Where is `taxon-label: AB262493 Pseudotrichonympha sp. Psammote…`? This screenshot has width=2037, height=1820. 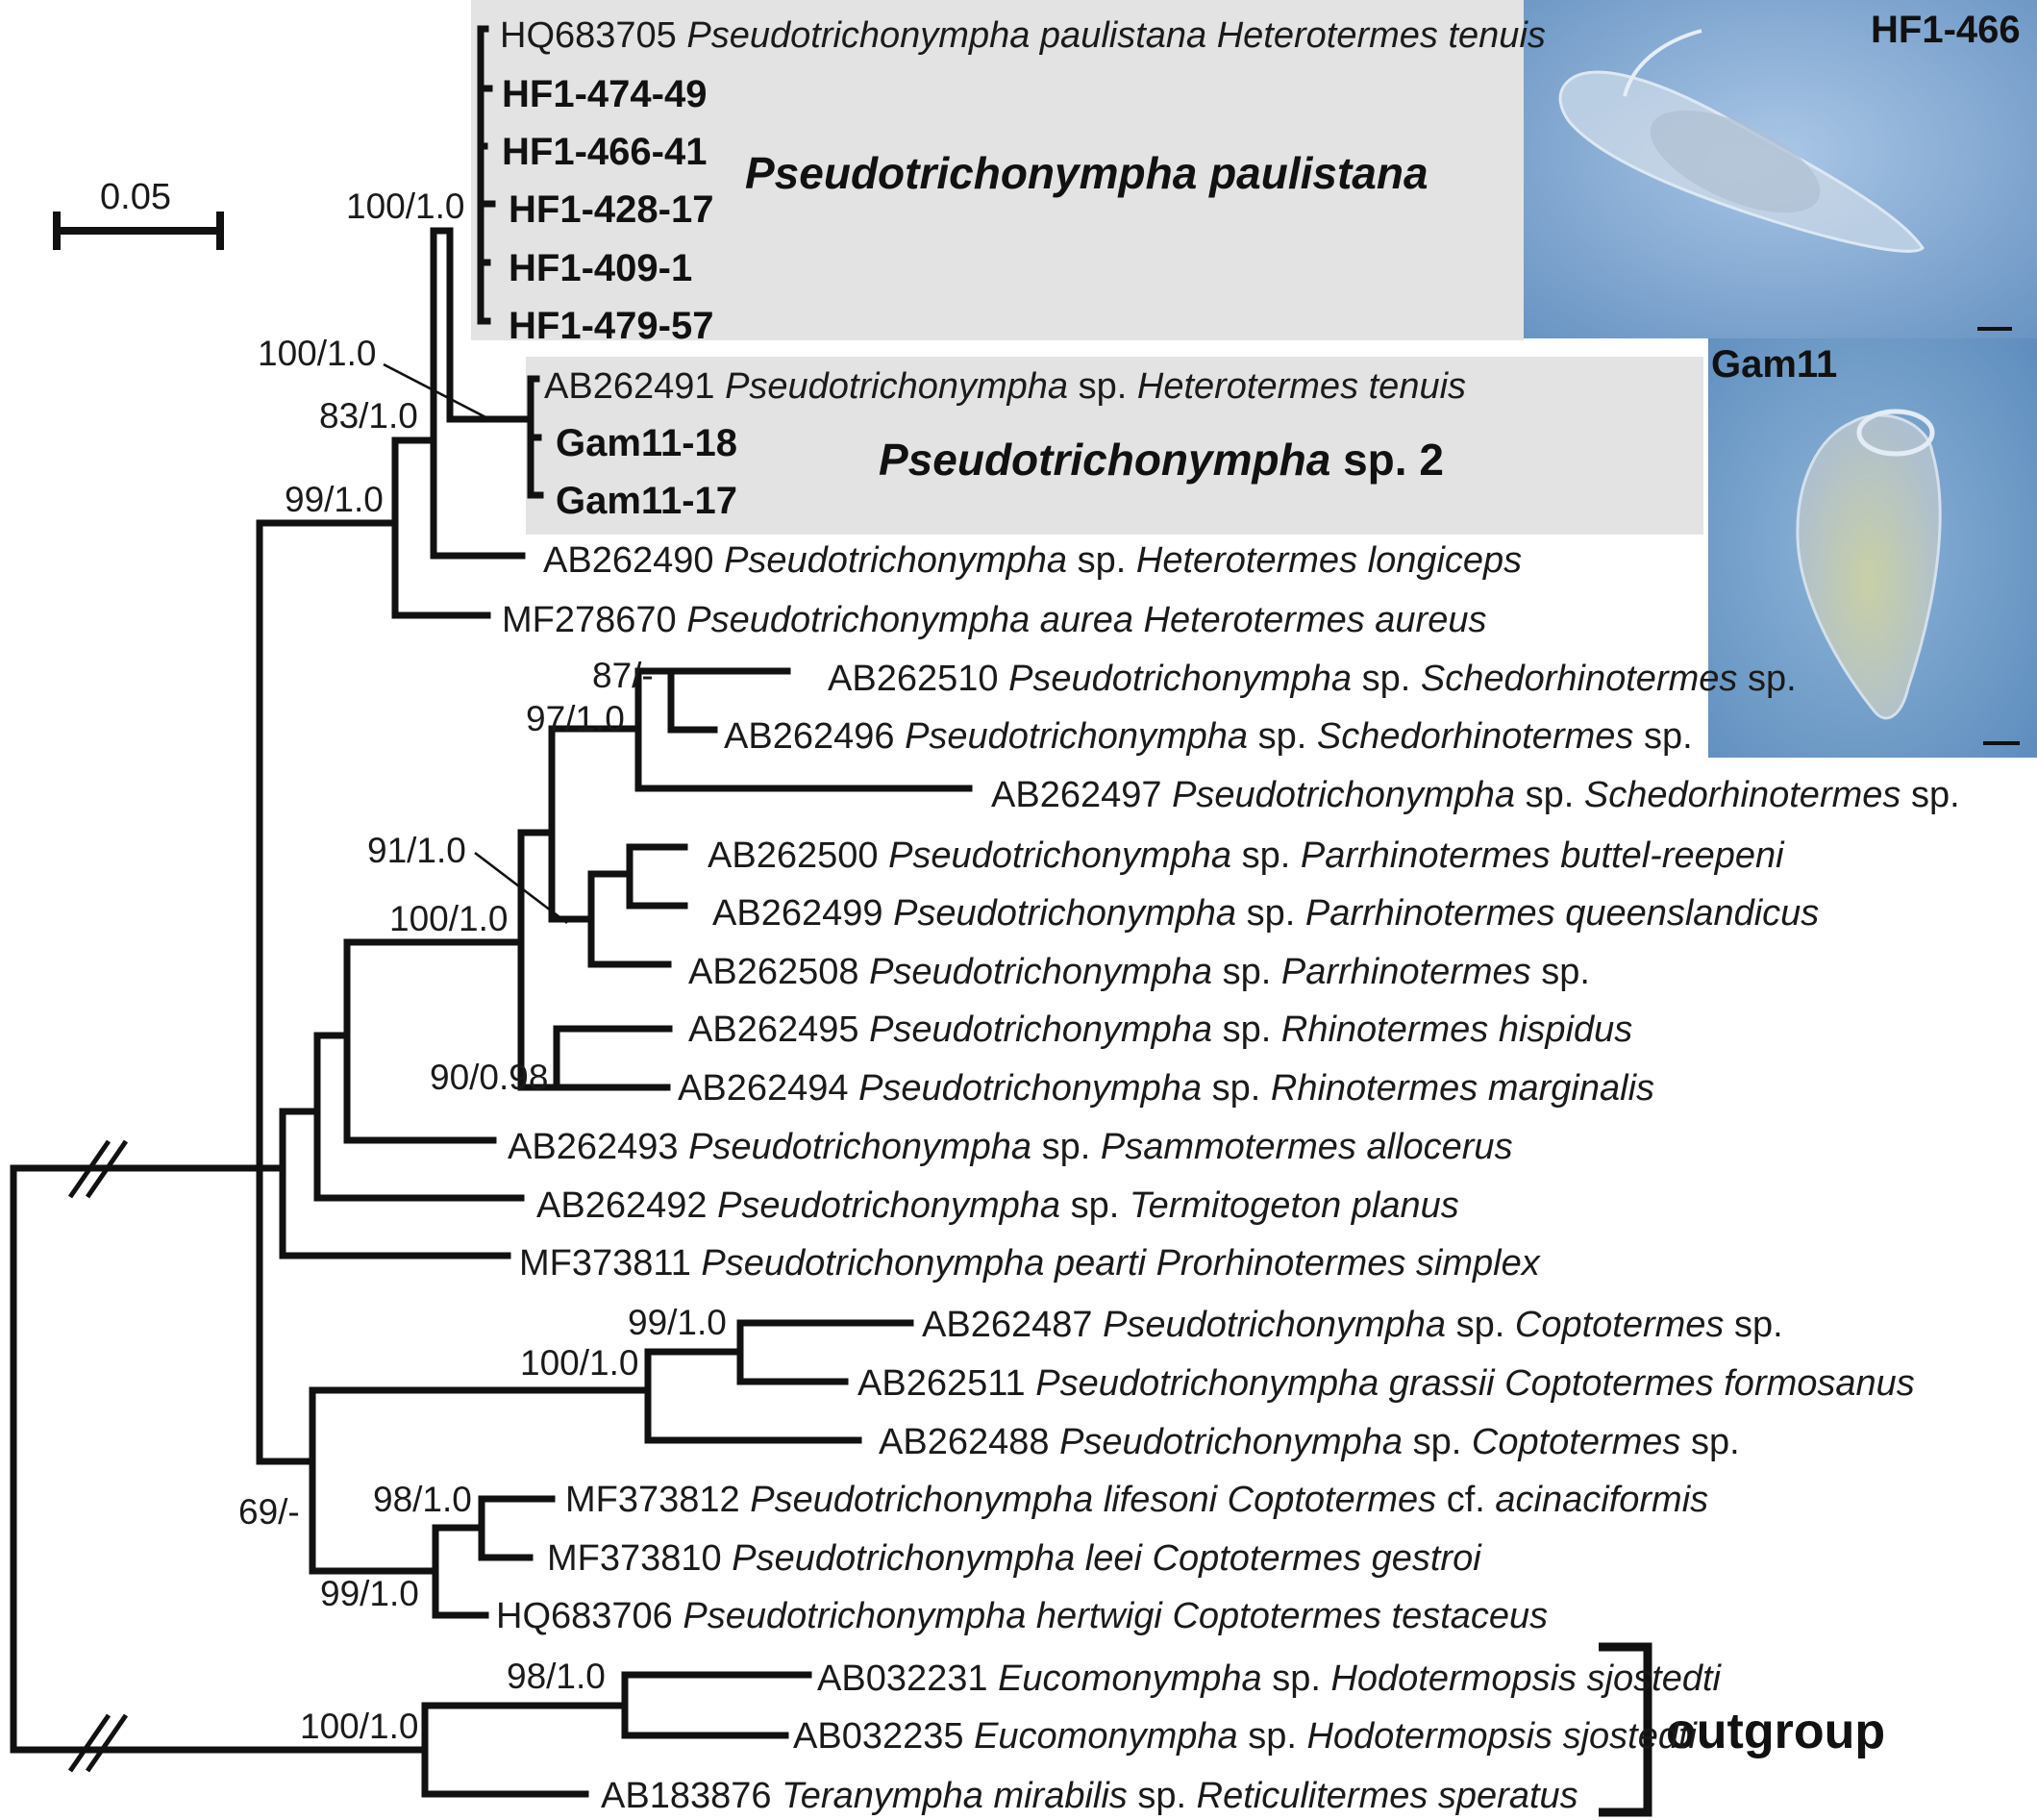
taxon-label: AB262493 Pseudotrichonympha sp. Psammote… is located at coordinates (1011, 1147).